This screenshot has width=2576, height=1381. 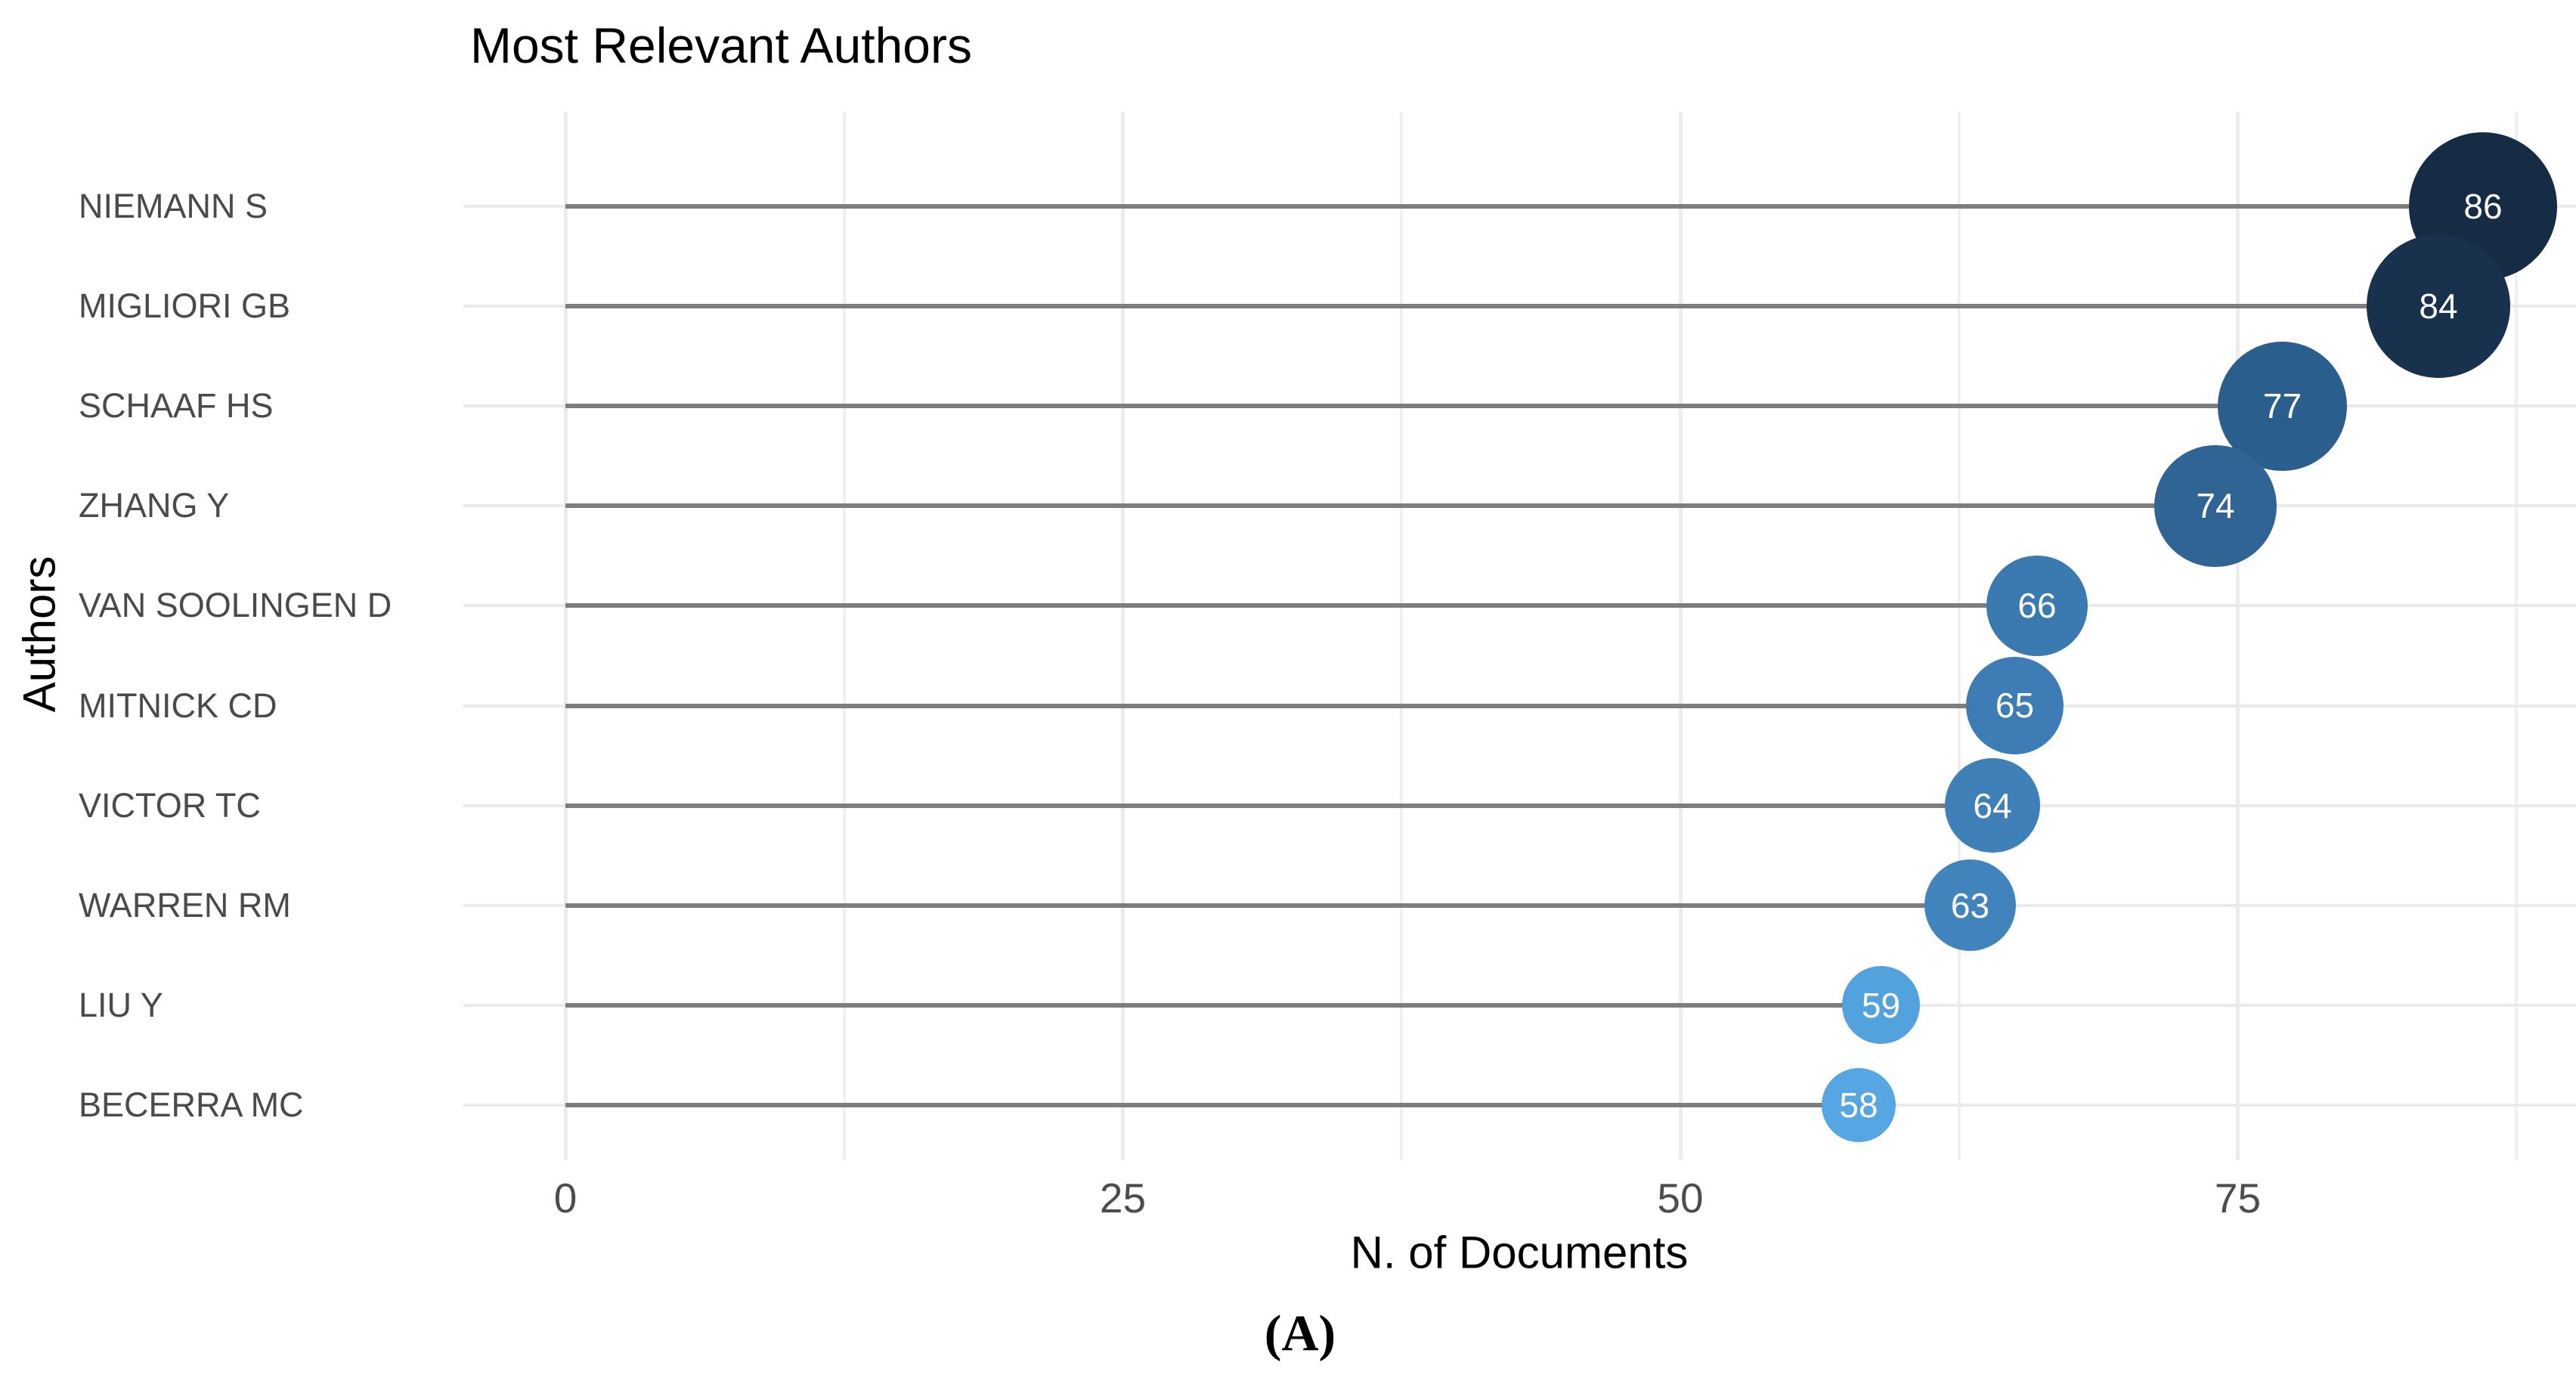 I want to click on data-bubble-value: 77, so click(x=2282, y=406).